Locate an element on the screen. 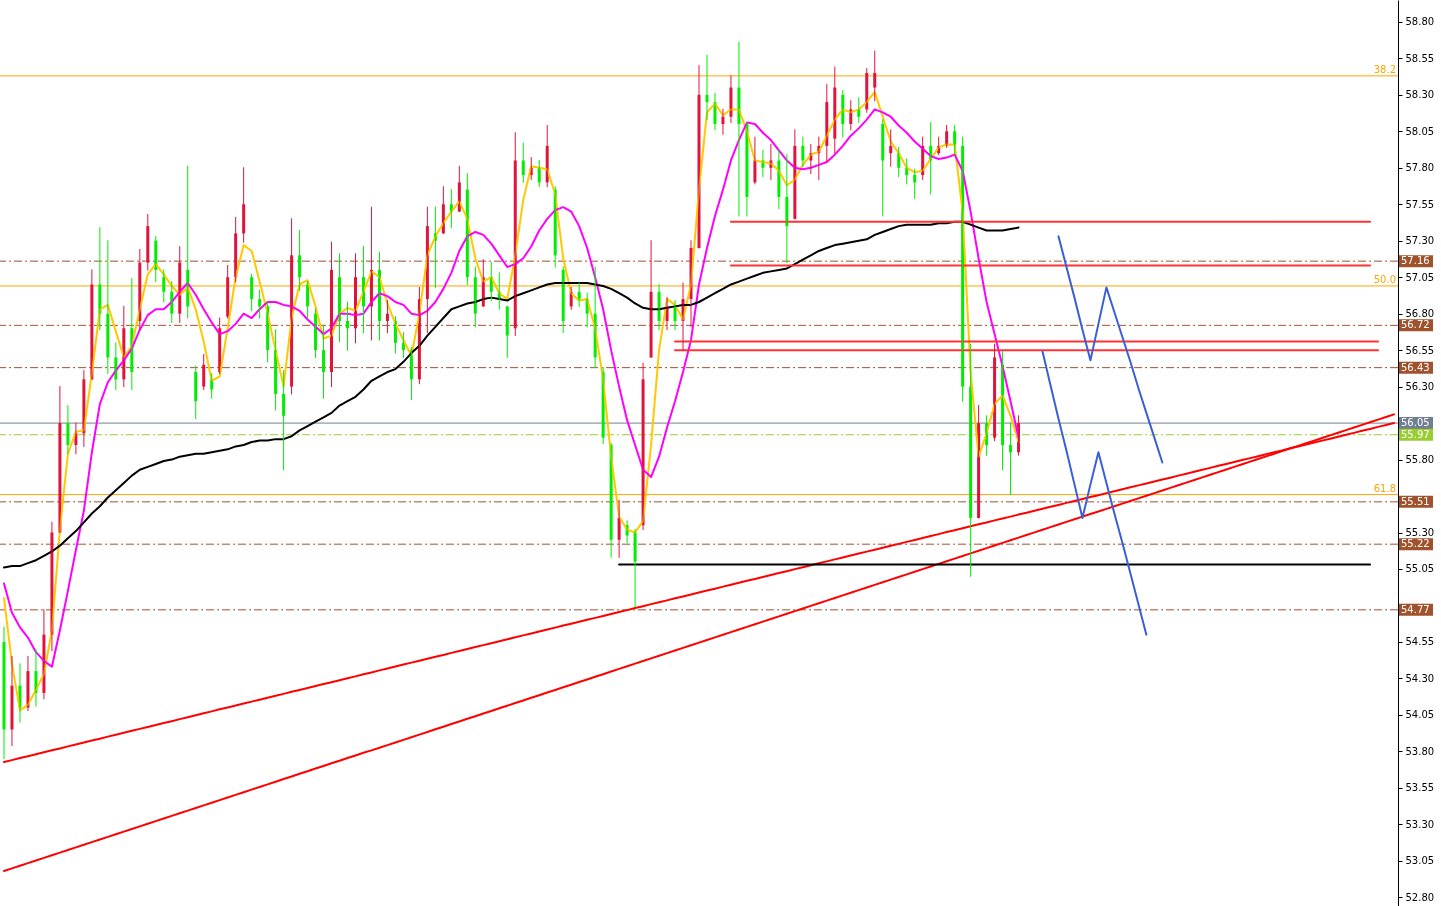 The height and width of the screenshot is (906, 1441). y-tick-label: 53.05 is located at coordinates (1420, 861).